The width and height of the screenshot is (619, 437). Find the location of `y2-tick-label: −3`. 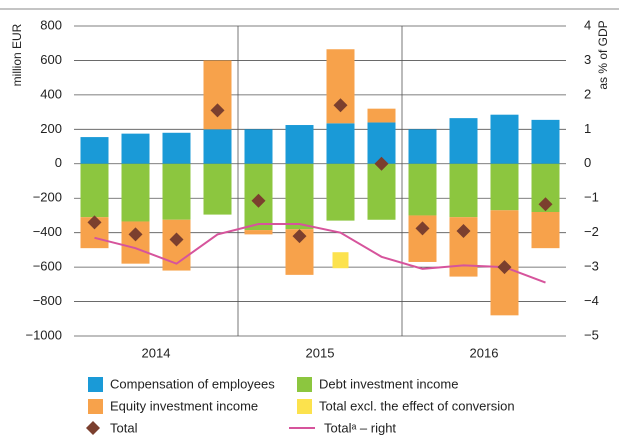

y2-tick-label: −3 is located at coordinates (591, 266).